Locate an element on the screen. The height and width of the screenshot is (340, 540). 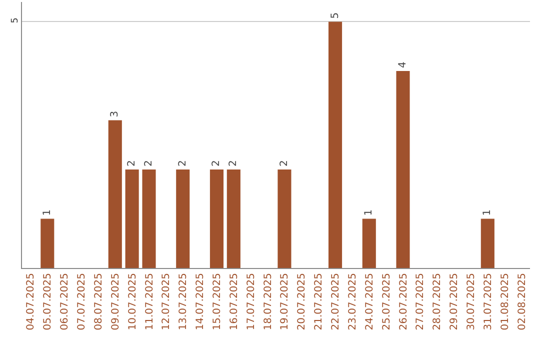
x-tick-label: 29.07.2025 is located at coordinates (454, 301).